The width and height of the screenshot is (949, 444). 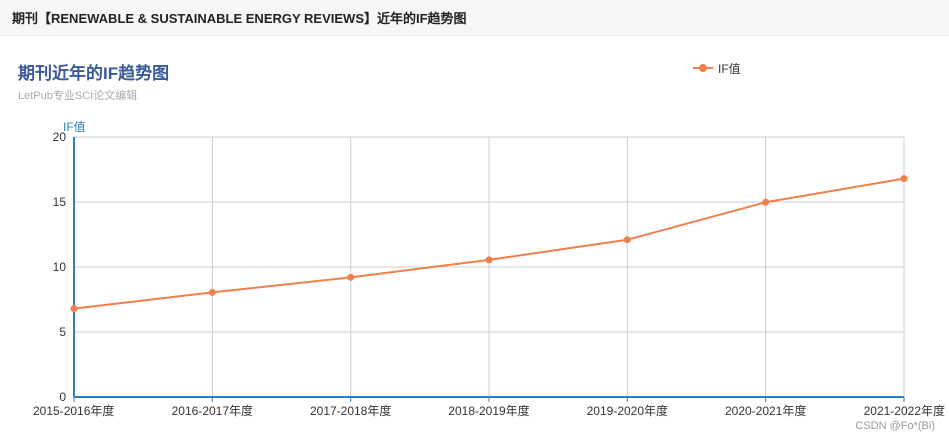 What do you see at coordinates (716, 68) in the screenshot?
I see `chart-legend: IF值` at bounding box center [716, 68].